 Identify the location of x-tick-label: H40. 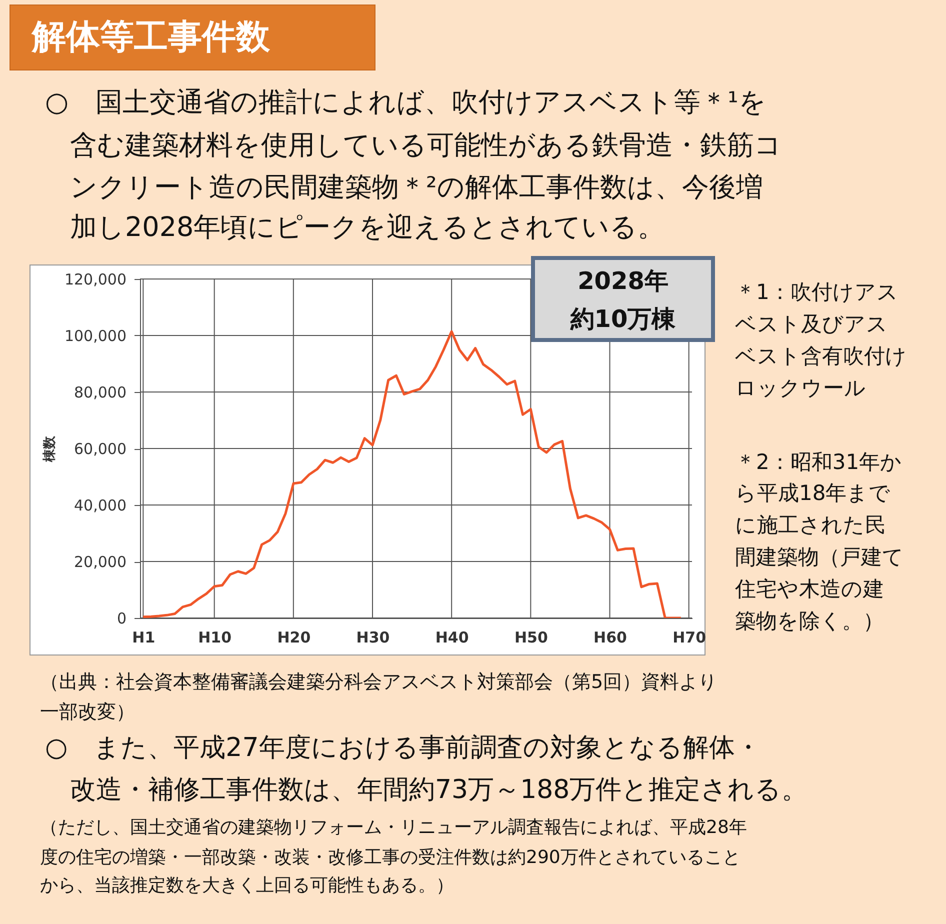
(452, 637).